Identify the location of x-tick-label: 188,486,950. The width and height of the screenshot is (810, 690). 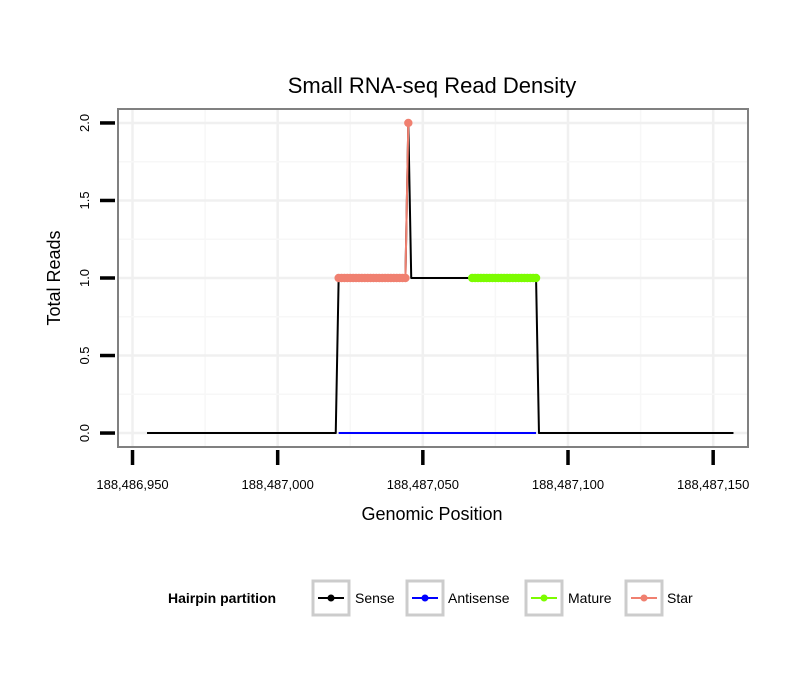
(132, 484).